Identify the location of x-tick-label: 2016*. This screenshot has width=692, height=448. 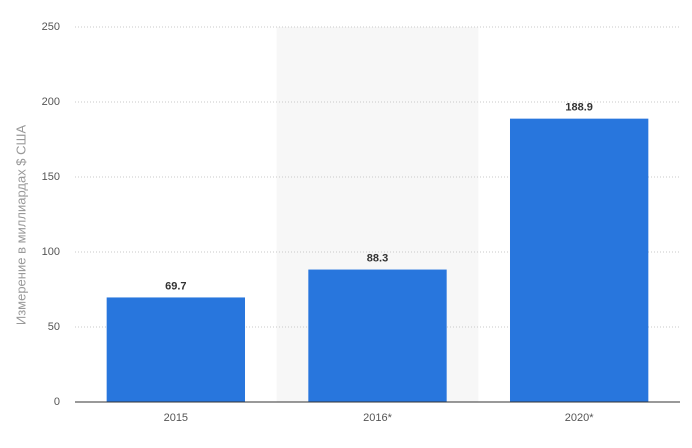
(377, 418).